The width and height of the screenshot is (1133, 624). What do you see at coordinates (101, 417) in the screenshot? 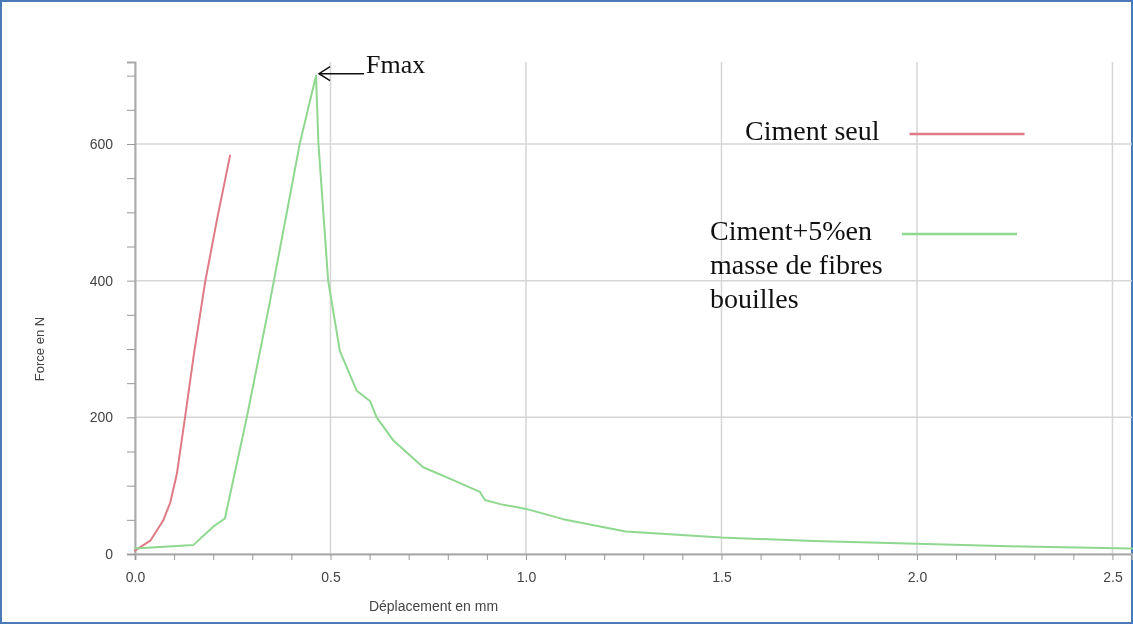
I see `y-tick-label: 200` at bounding box center [101, 417].